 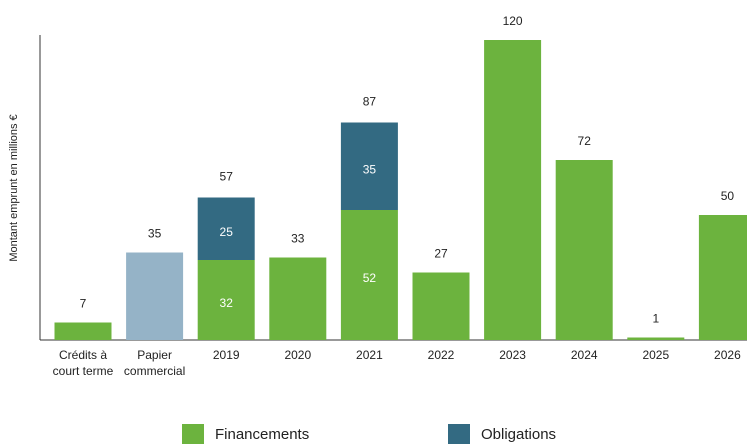 I want to click on legend-label: Financements, so click(x=262, y=434).